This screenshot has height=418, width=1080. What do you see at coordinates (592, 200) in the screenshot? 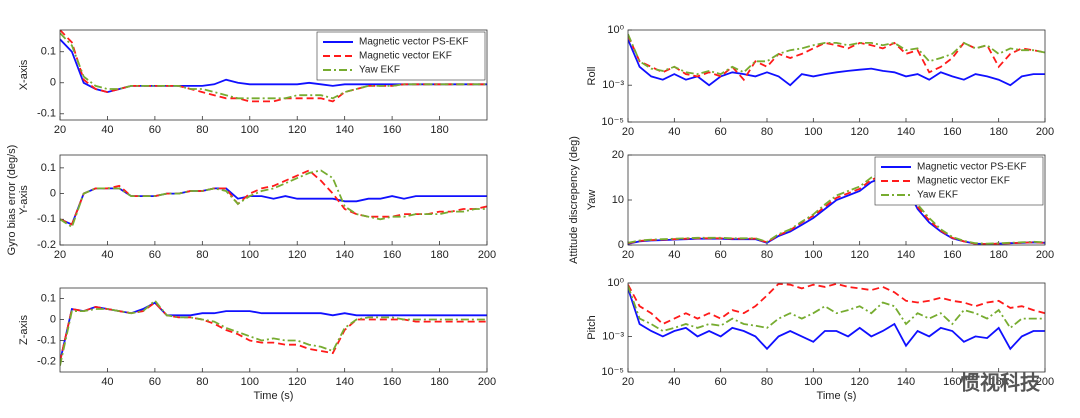
I see `y-axis-label: Yaw` at bounding box center [592, 200].